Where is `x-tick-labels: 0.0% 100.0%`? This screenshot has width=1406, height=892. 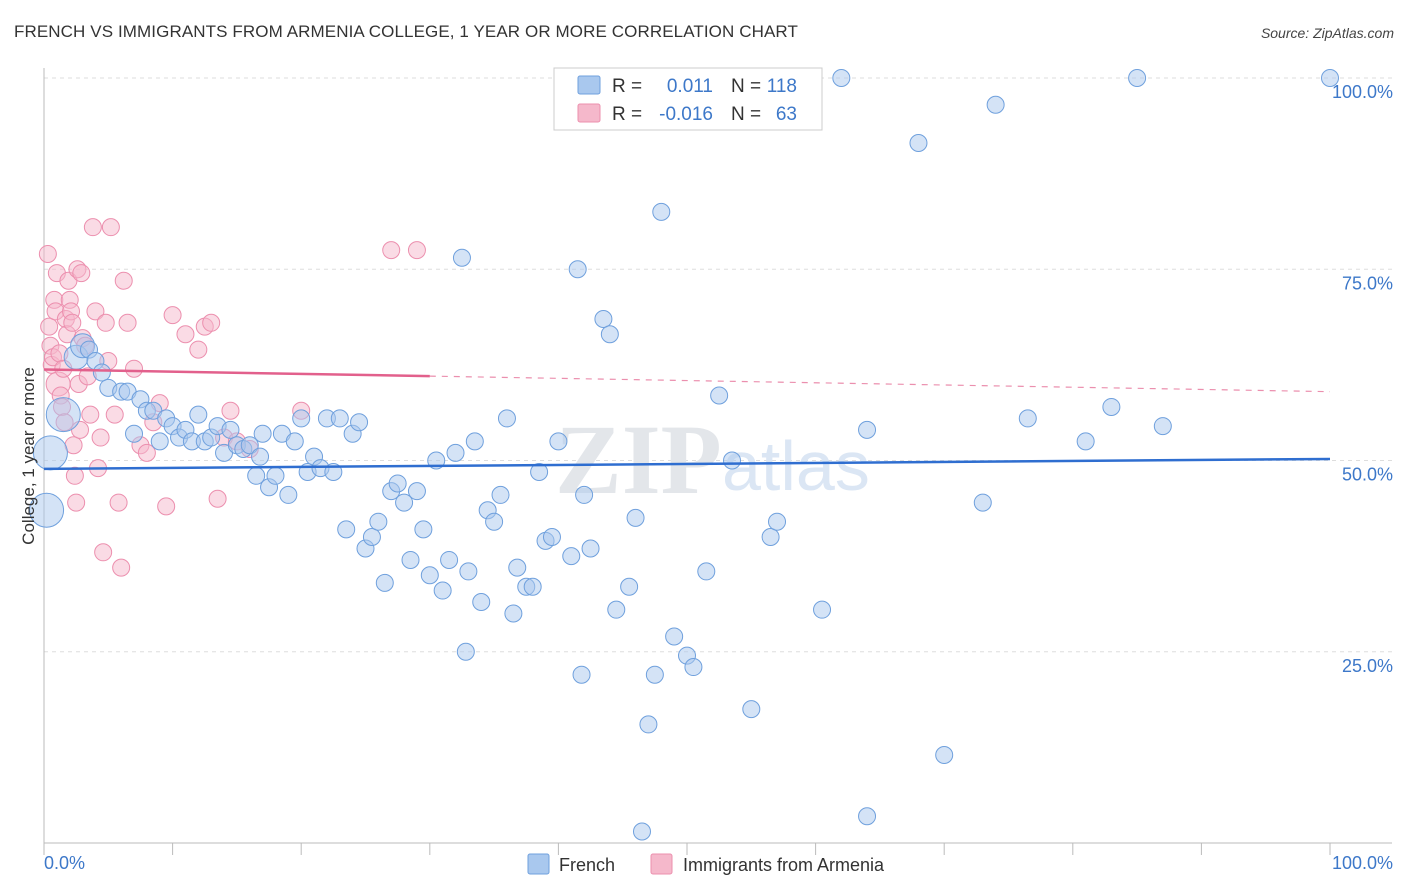
x-tick-labels: 0.0% 100.0% is located at coordinates (718, 863).